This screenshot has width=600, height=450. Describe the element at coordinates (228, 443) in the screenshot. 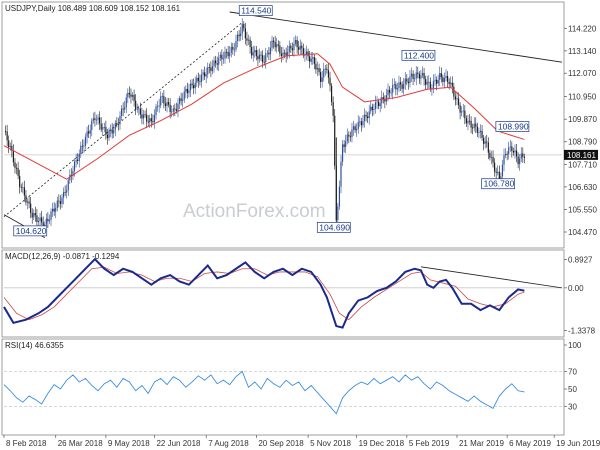

I see `x-tick-label: 7 Aug 2018` at that location.